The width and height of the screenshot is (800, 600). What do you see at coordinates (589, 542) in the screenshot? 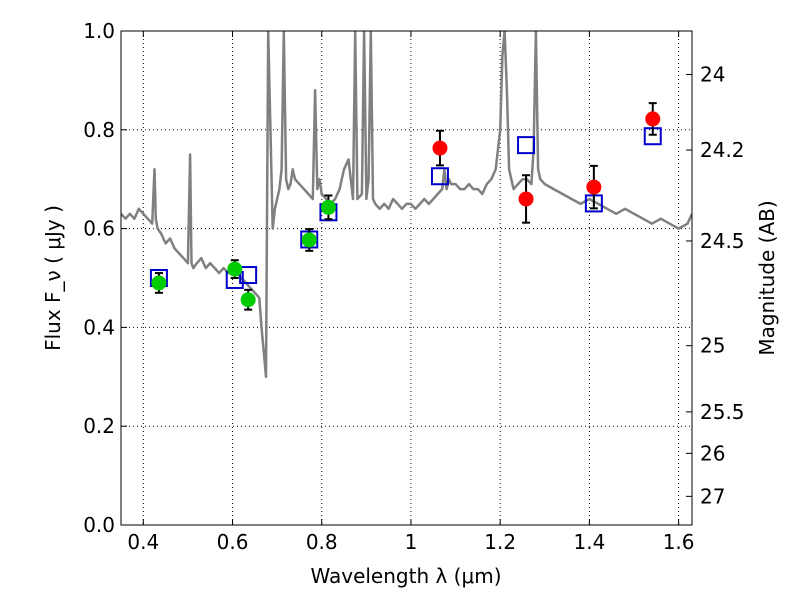
I see `x-tick-label: 1.4` at bounding box center [589, 542].